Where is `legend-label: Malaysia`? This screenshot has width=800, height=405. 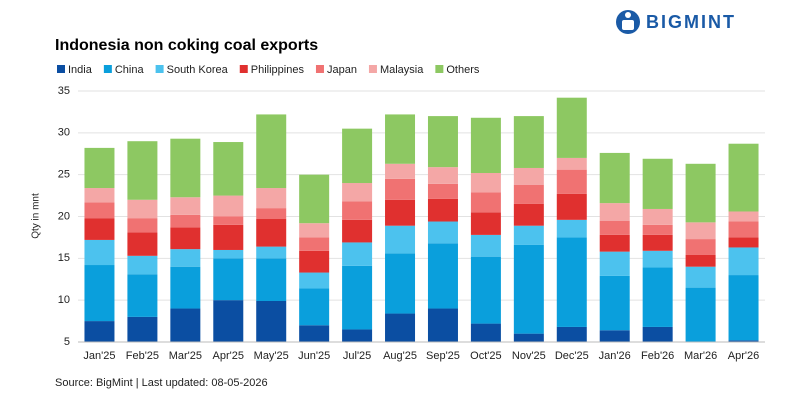 legend-label: Malaysia is located at coordinates (402, 70).